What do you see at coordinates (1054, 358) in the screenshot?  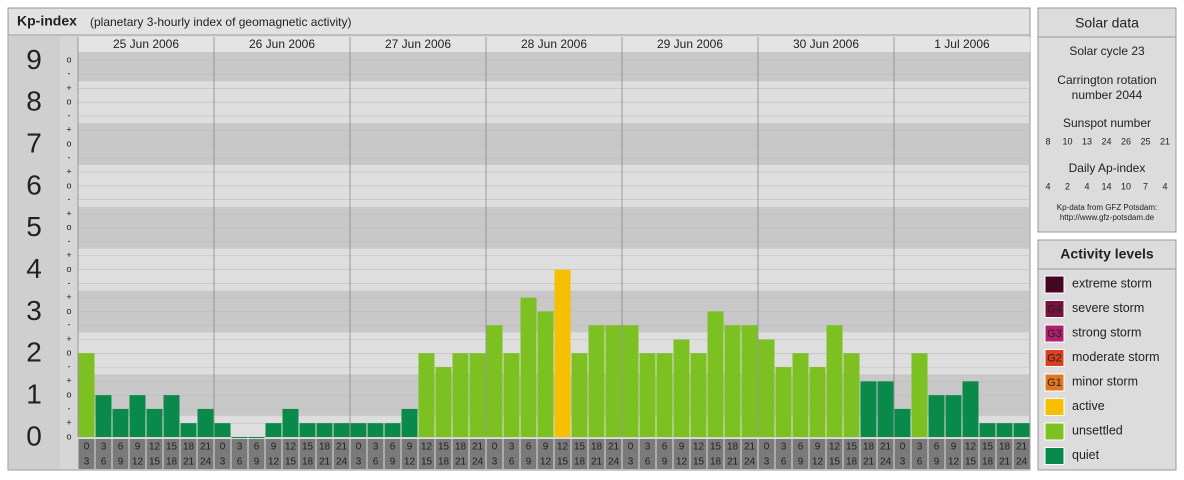 I see `level-badge: G2` at bounding box center [1054, 358].